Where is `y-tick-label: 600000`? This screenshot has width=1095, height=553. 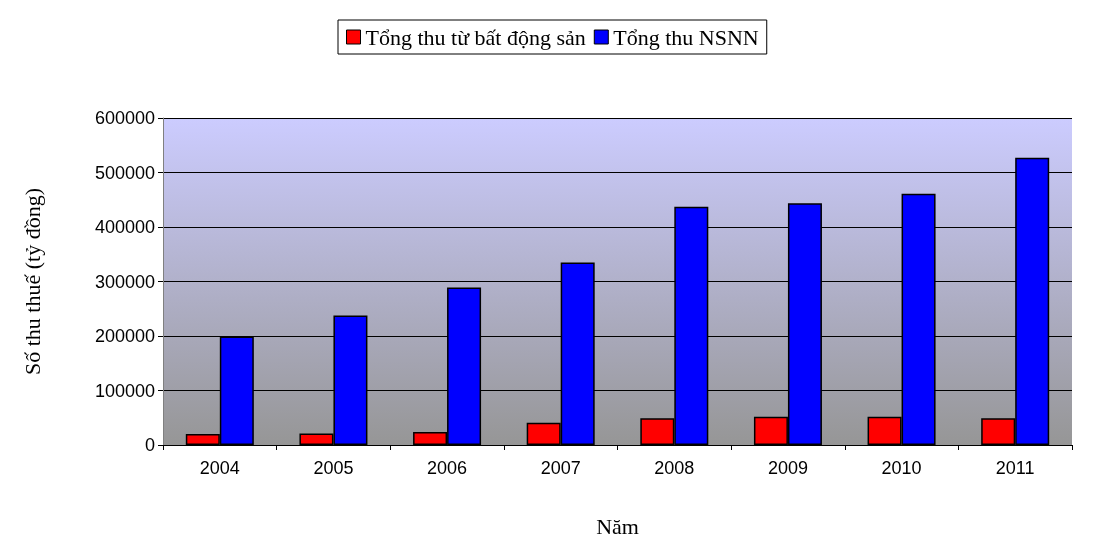 y-tick-label: 600000 is located at coordinates (124, 118).